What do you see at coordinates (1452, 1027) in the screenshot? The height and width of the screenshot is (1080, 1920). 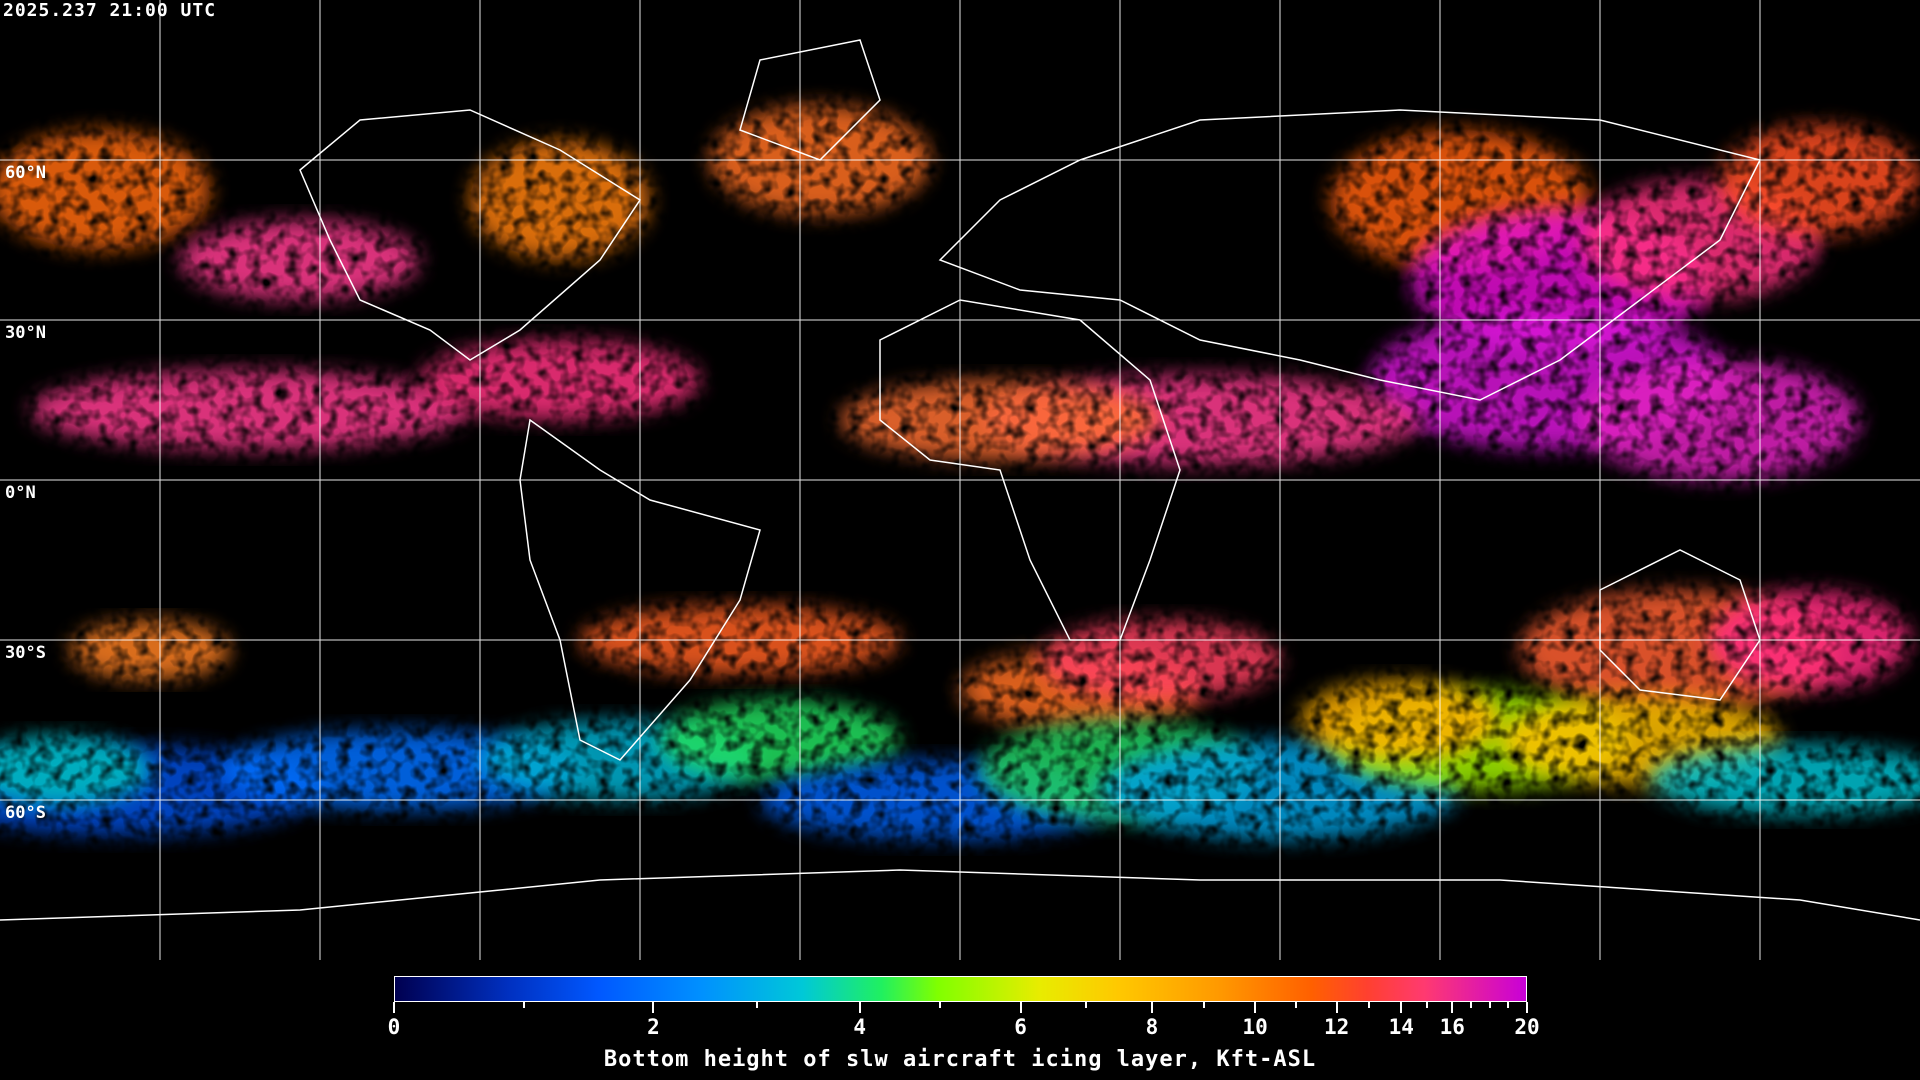 I see `colorbar-tick-label: 16` at bounding box center [1452, 1027].